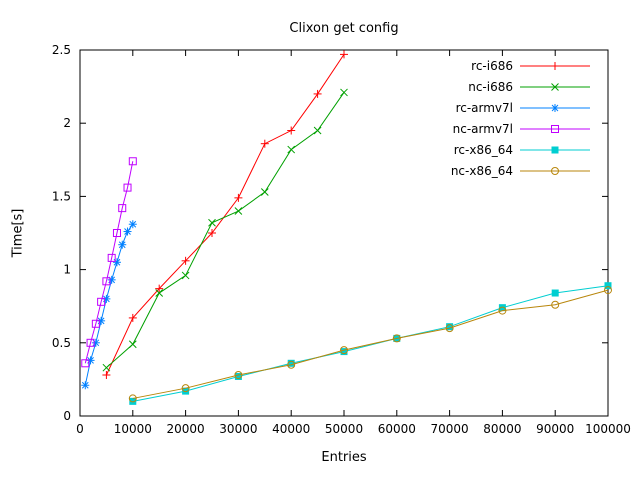  I want to click on legend-label: nc-x86_64, so click(482, 171).